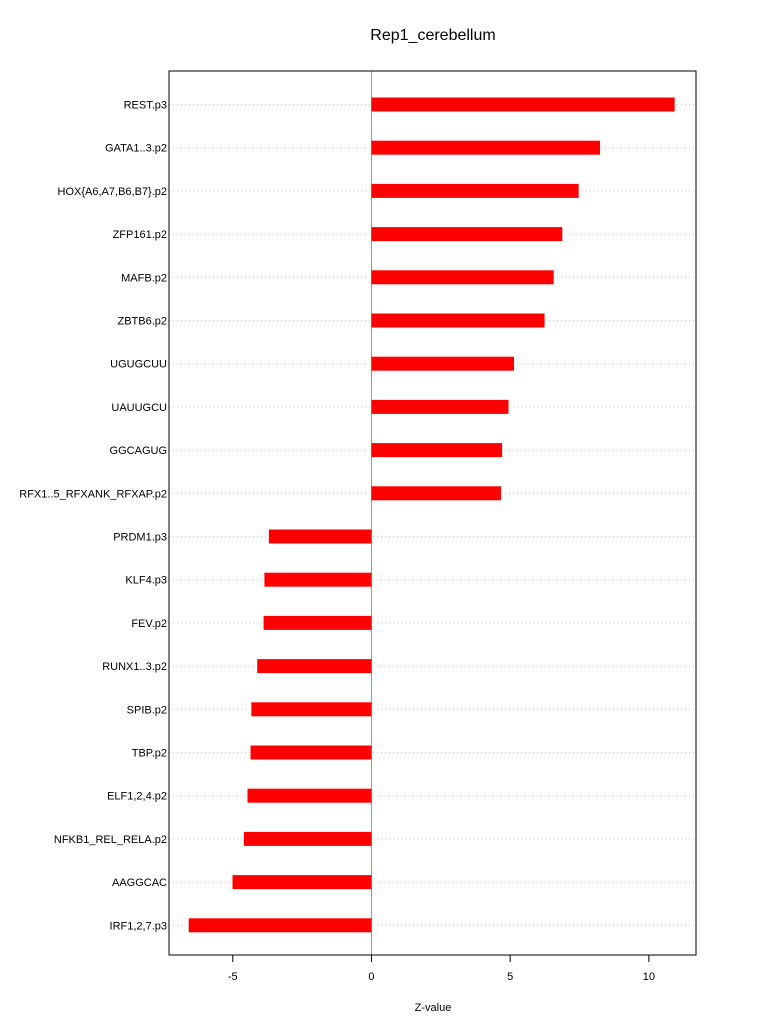 The width and height of the screenshot is (768, 1028). I want to click on category-label: KLF4.p3, so click(146, 581).